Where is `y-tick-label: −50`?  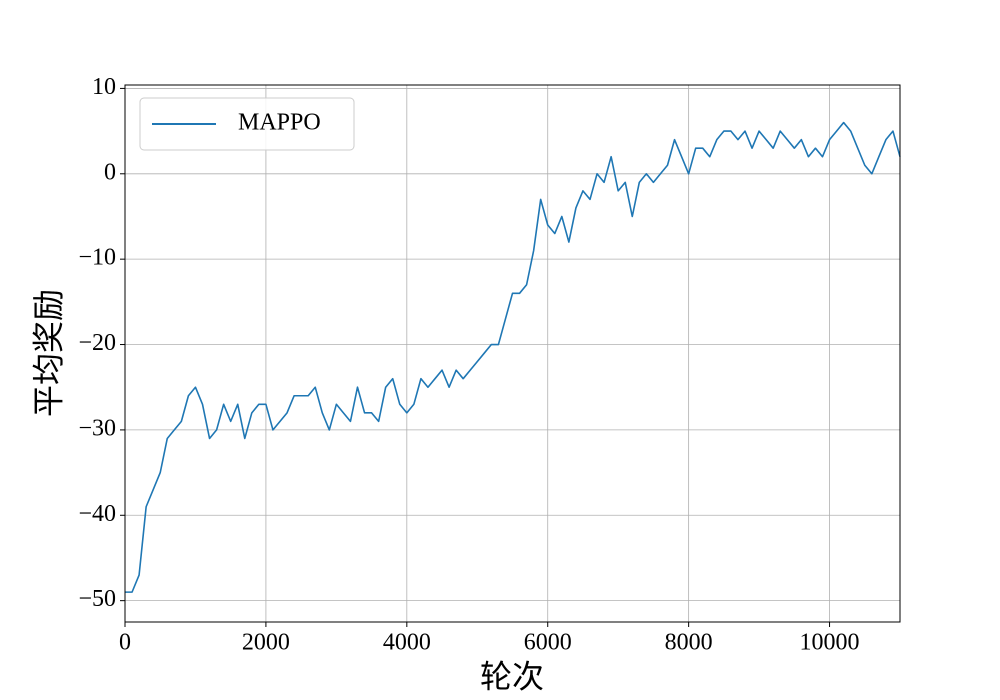 y-tick-label: −50 is located at coordinates (97, 599).